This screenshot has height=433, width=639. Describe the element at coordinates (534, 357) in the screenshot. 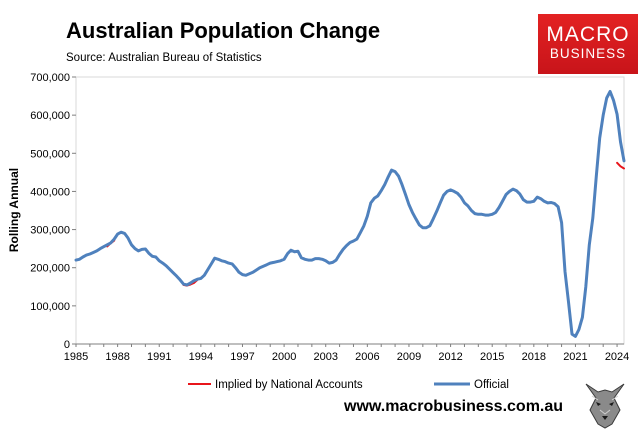

I see `x-tick-label: 2018` at that location.